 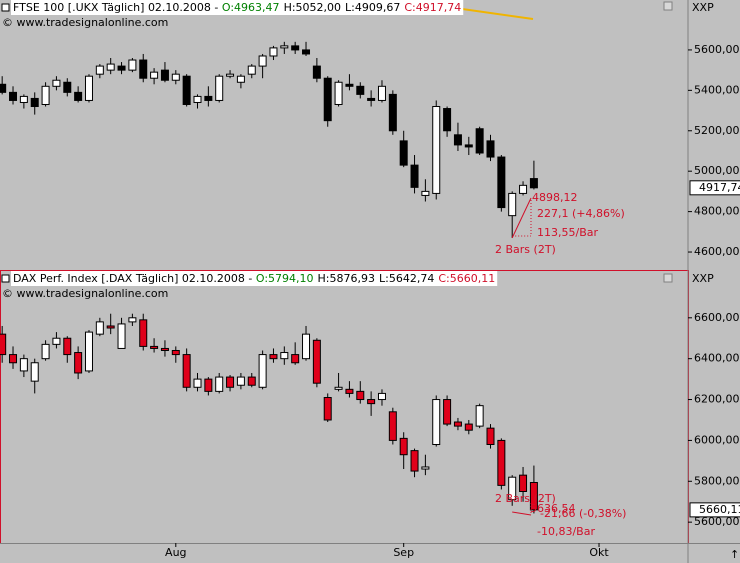 I want to click on ohlc-label: L:5642,74, so click(x=406, y=278).